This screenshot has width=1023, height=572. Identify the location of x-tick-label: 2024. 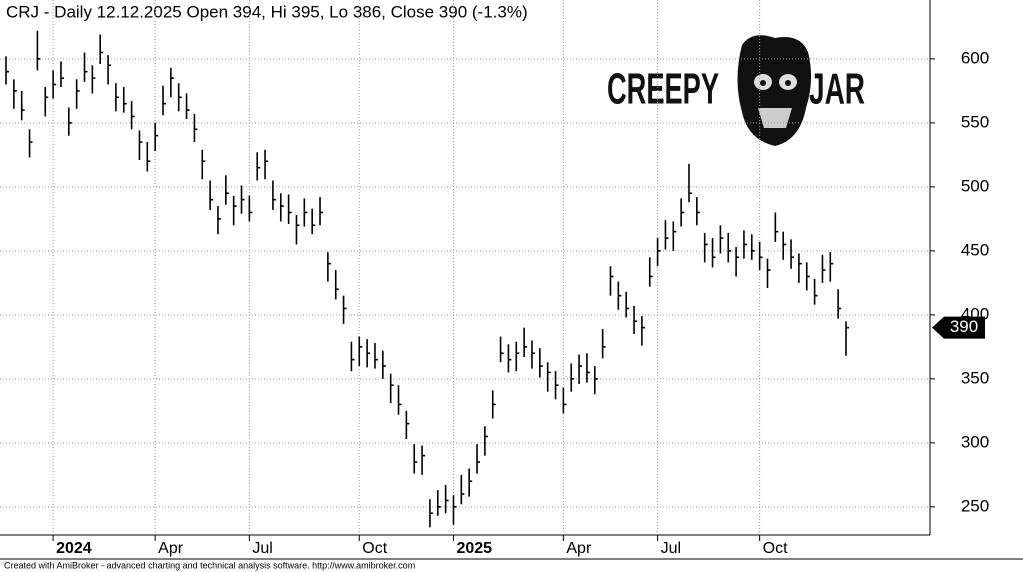
(74, 548).